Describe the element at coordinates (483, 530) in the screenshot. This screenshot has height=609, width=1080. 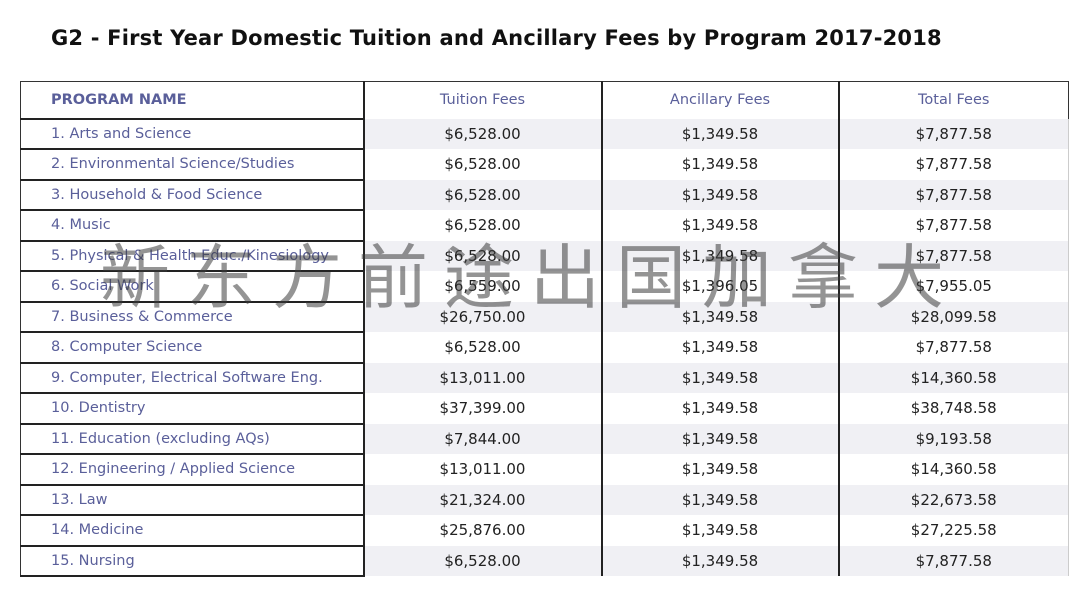
I see `tuition-cell: $25,876.00` at that location.